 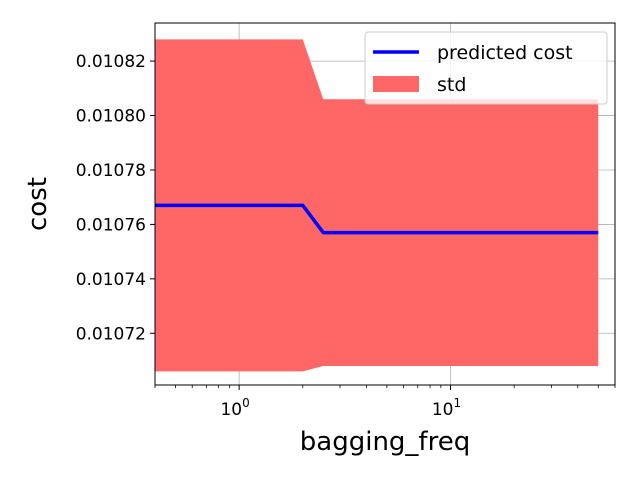 I want to click on y-tick-label: 0.01082, so click(x=111, y=62).